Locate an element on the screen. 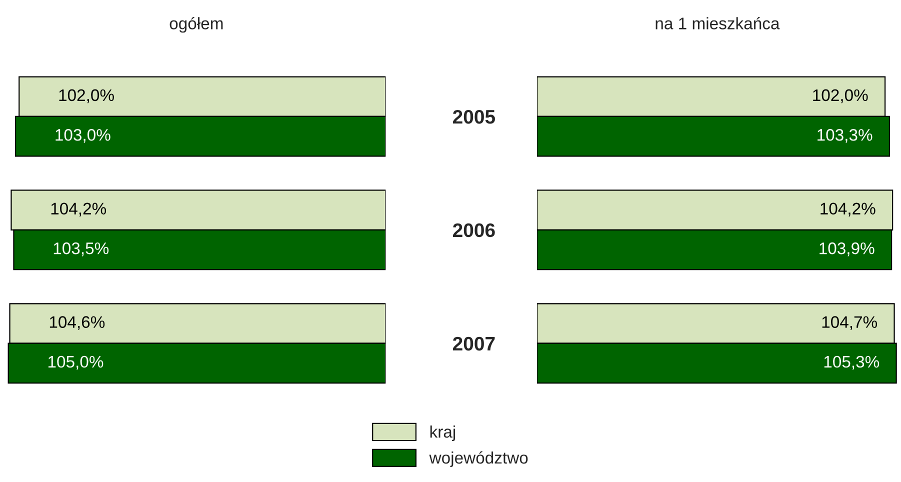 Image resolution: width=901 pixels, height=482 pixels. y-tick-label: 2005 is located at coordinates (474, 117).